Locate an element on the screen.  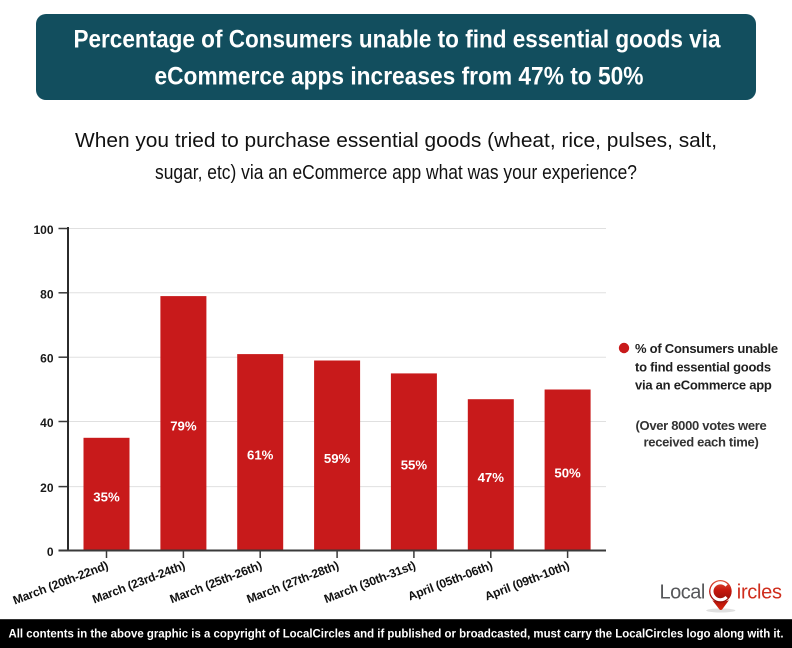
svg-text: 35% is located at coordinates (106, 497).